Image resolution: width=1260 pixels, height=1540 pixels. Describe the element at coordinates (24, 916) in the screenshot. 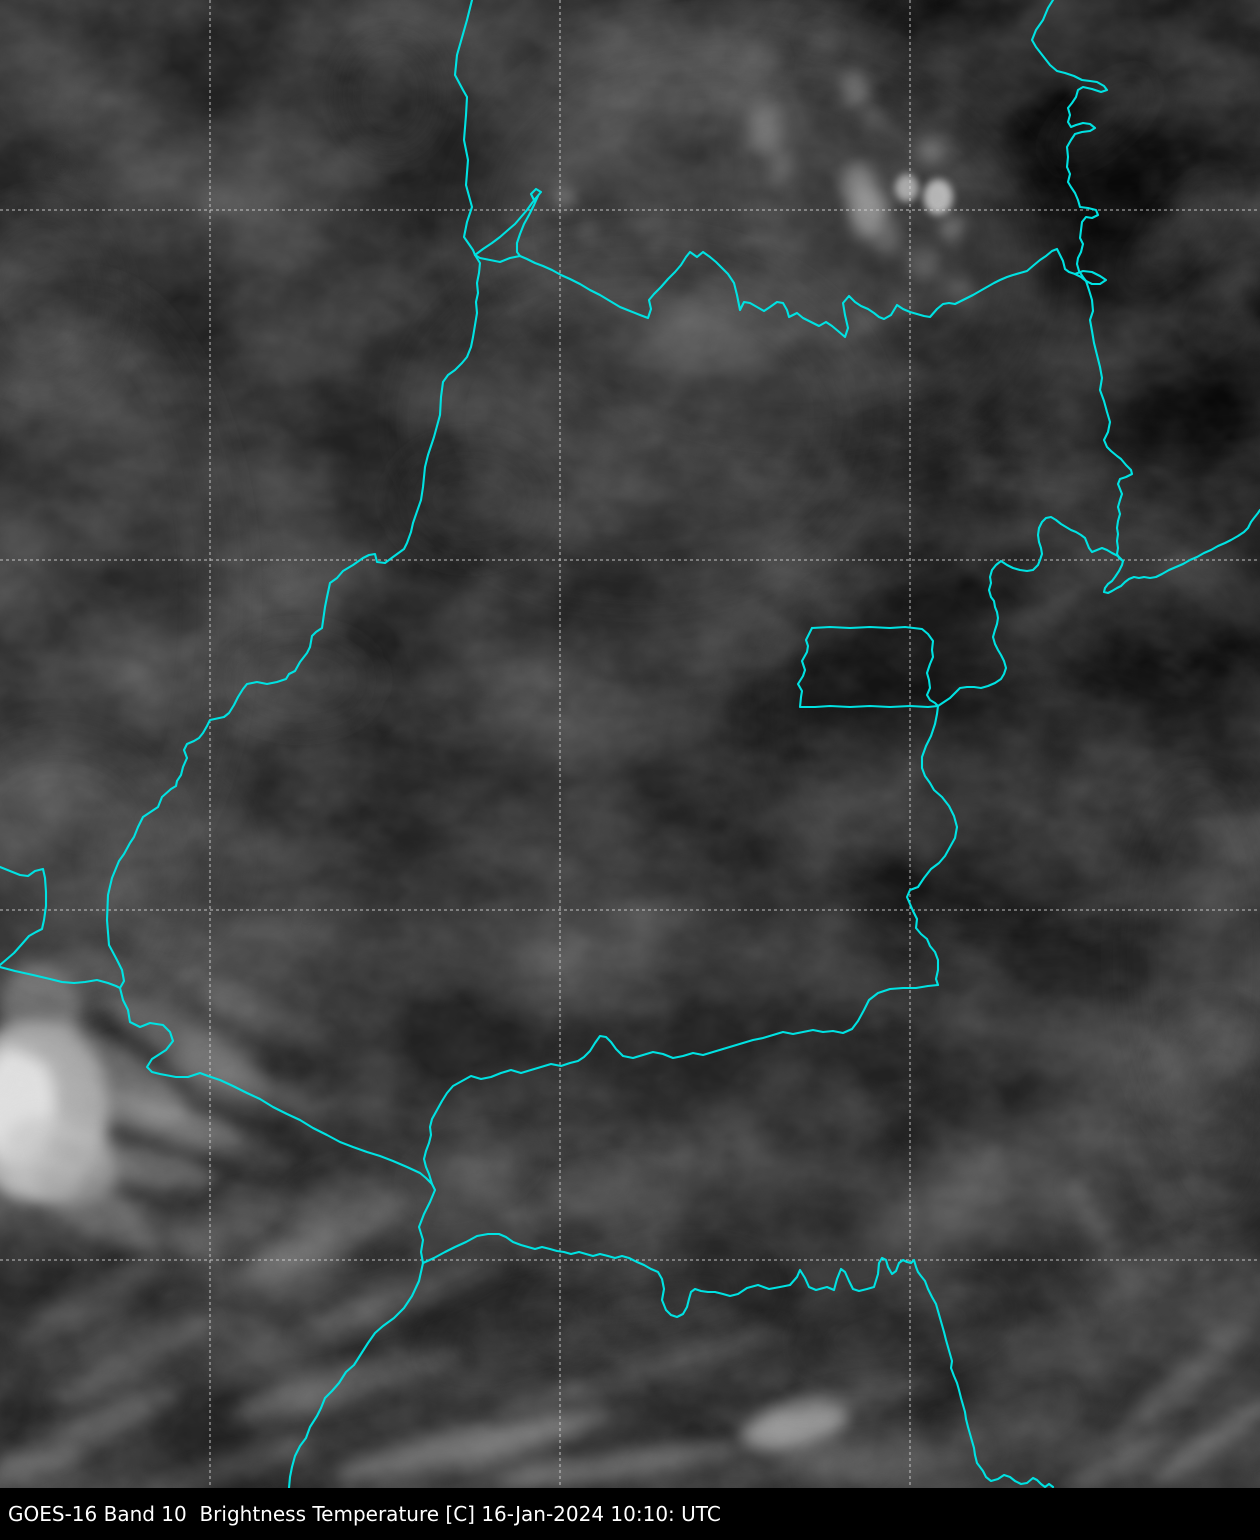

I see `boundary-west-edge-hook` at that location.